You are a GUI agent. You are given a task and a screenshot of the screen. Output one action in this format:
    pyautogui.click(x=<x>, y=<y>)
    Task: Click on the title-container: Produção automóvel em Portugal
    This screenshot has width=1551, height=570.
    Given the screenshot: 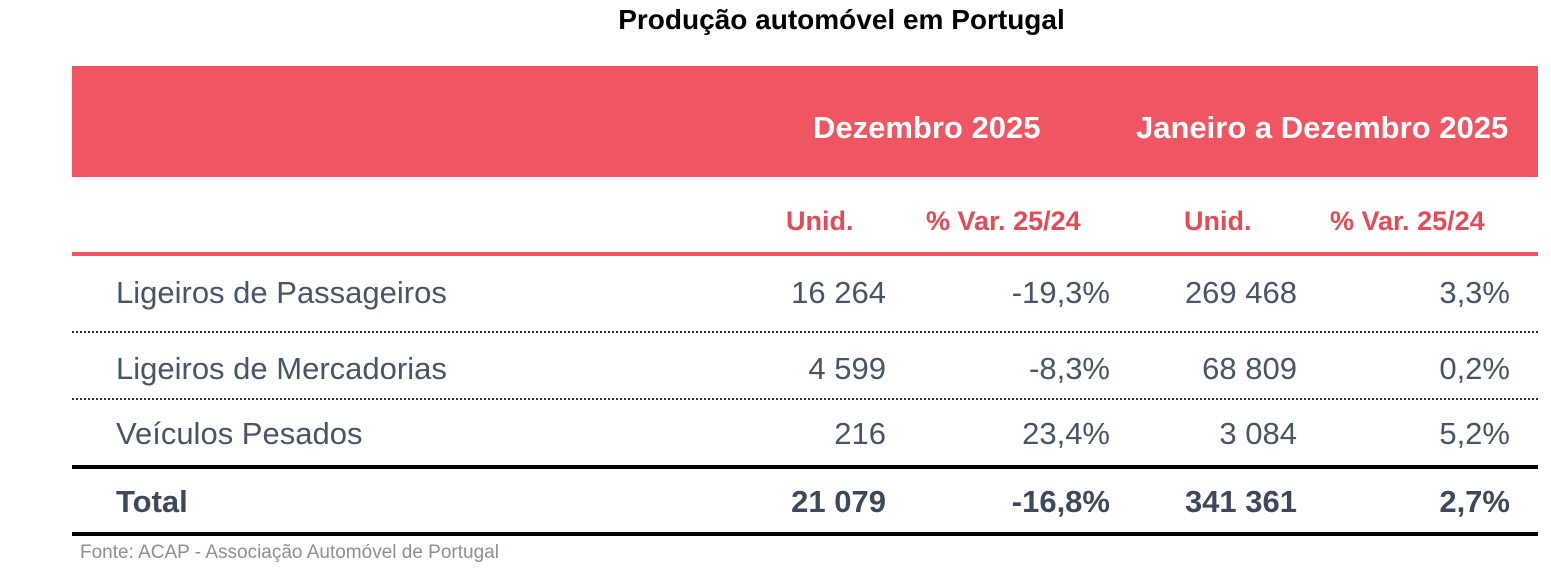 What is the action you would take?
    pyautogui.click(x=775, y=23)
    